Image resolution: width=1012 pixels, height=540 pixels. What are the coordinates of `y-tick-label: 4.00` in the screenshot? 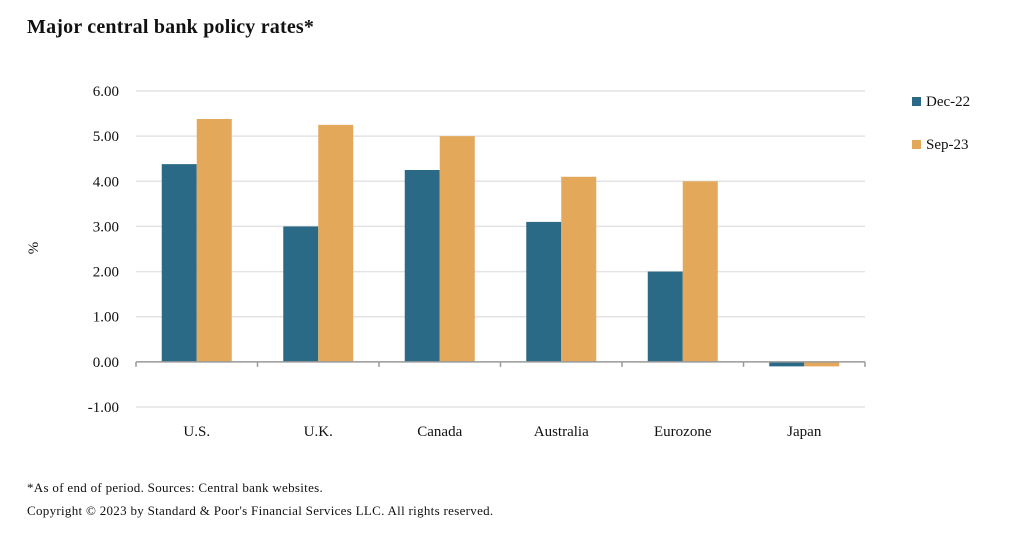 It's located at (106, 182).